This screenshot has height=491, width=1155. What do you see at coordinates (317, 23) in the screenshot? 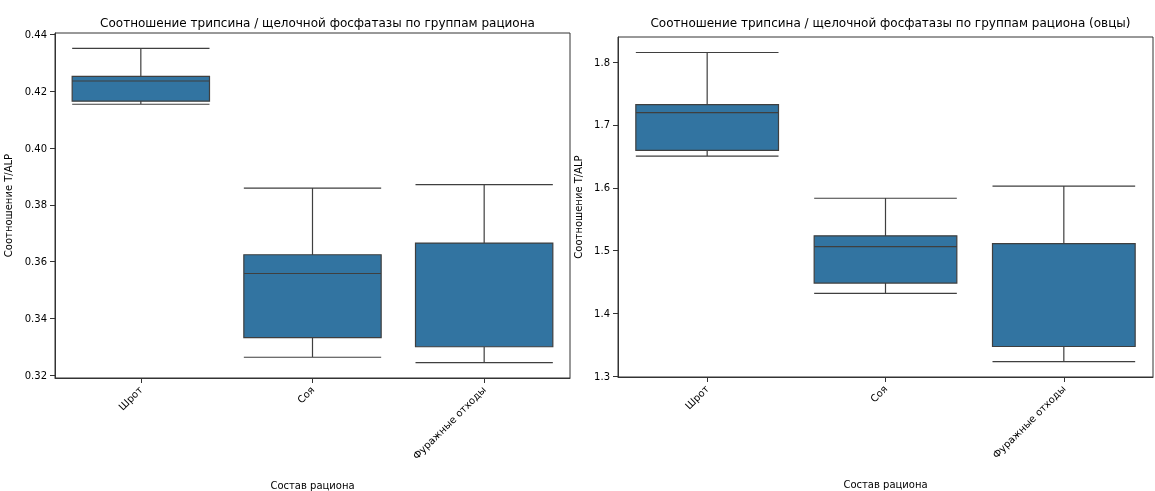
I see `chart-title: Соотношение трипсина / щелочной фосфатазы по группам рациона` at bounding box center [317, 23].